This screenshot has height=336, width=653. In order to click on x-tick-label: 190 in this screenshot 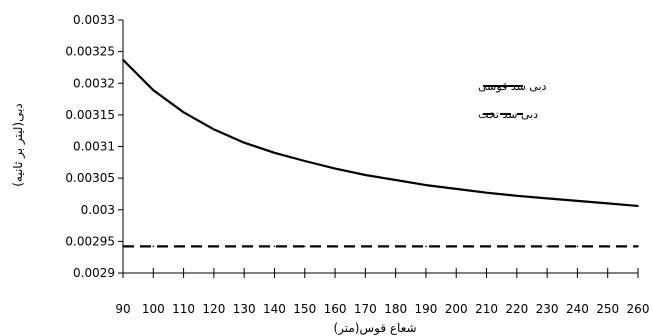, I will do `click(425, 309)`.